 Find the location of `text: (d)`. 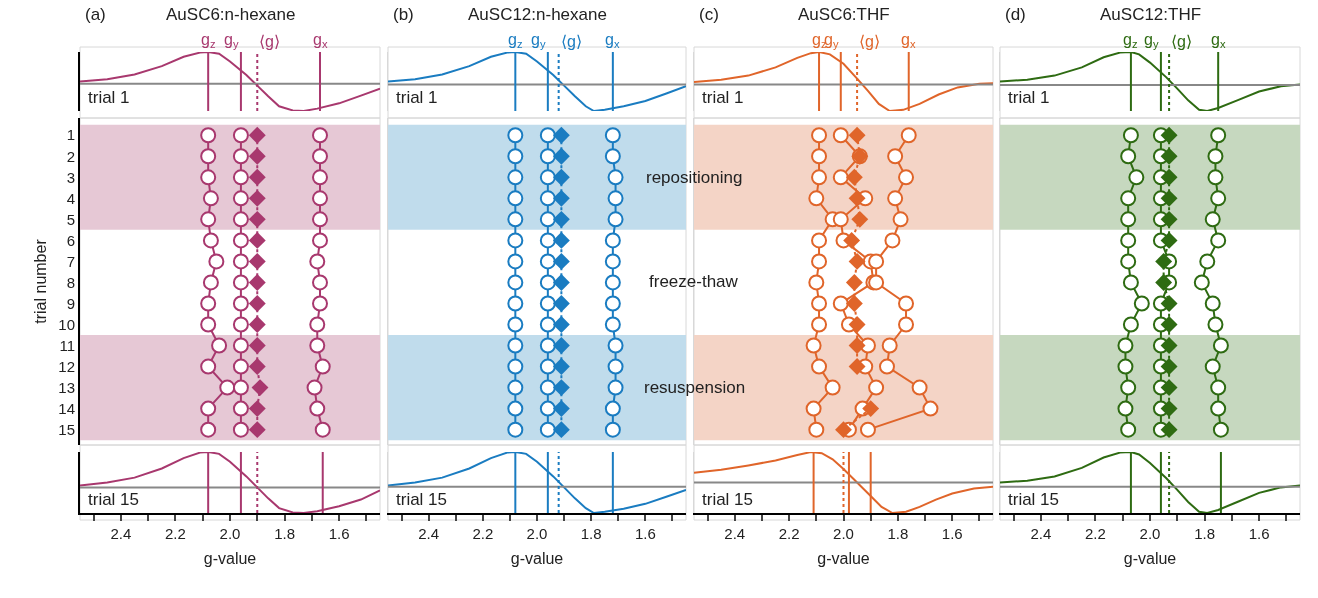

text: (d) is located at coordinates (1015, 14).